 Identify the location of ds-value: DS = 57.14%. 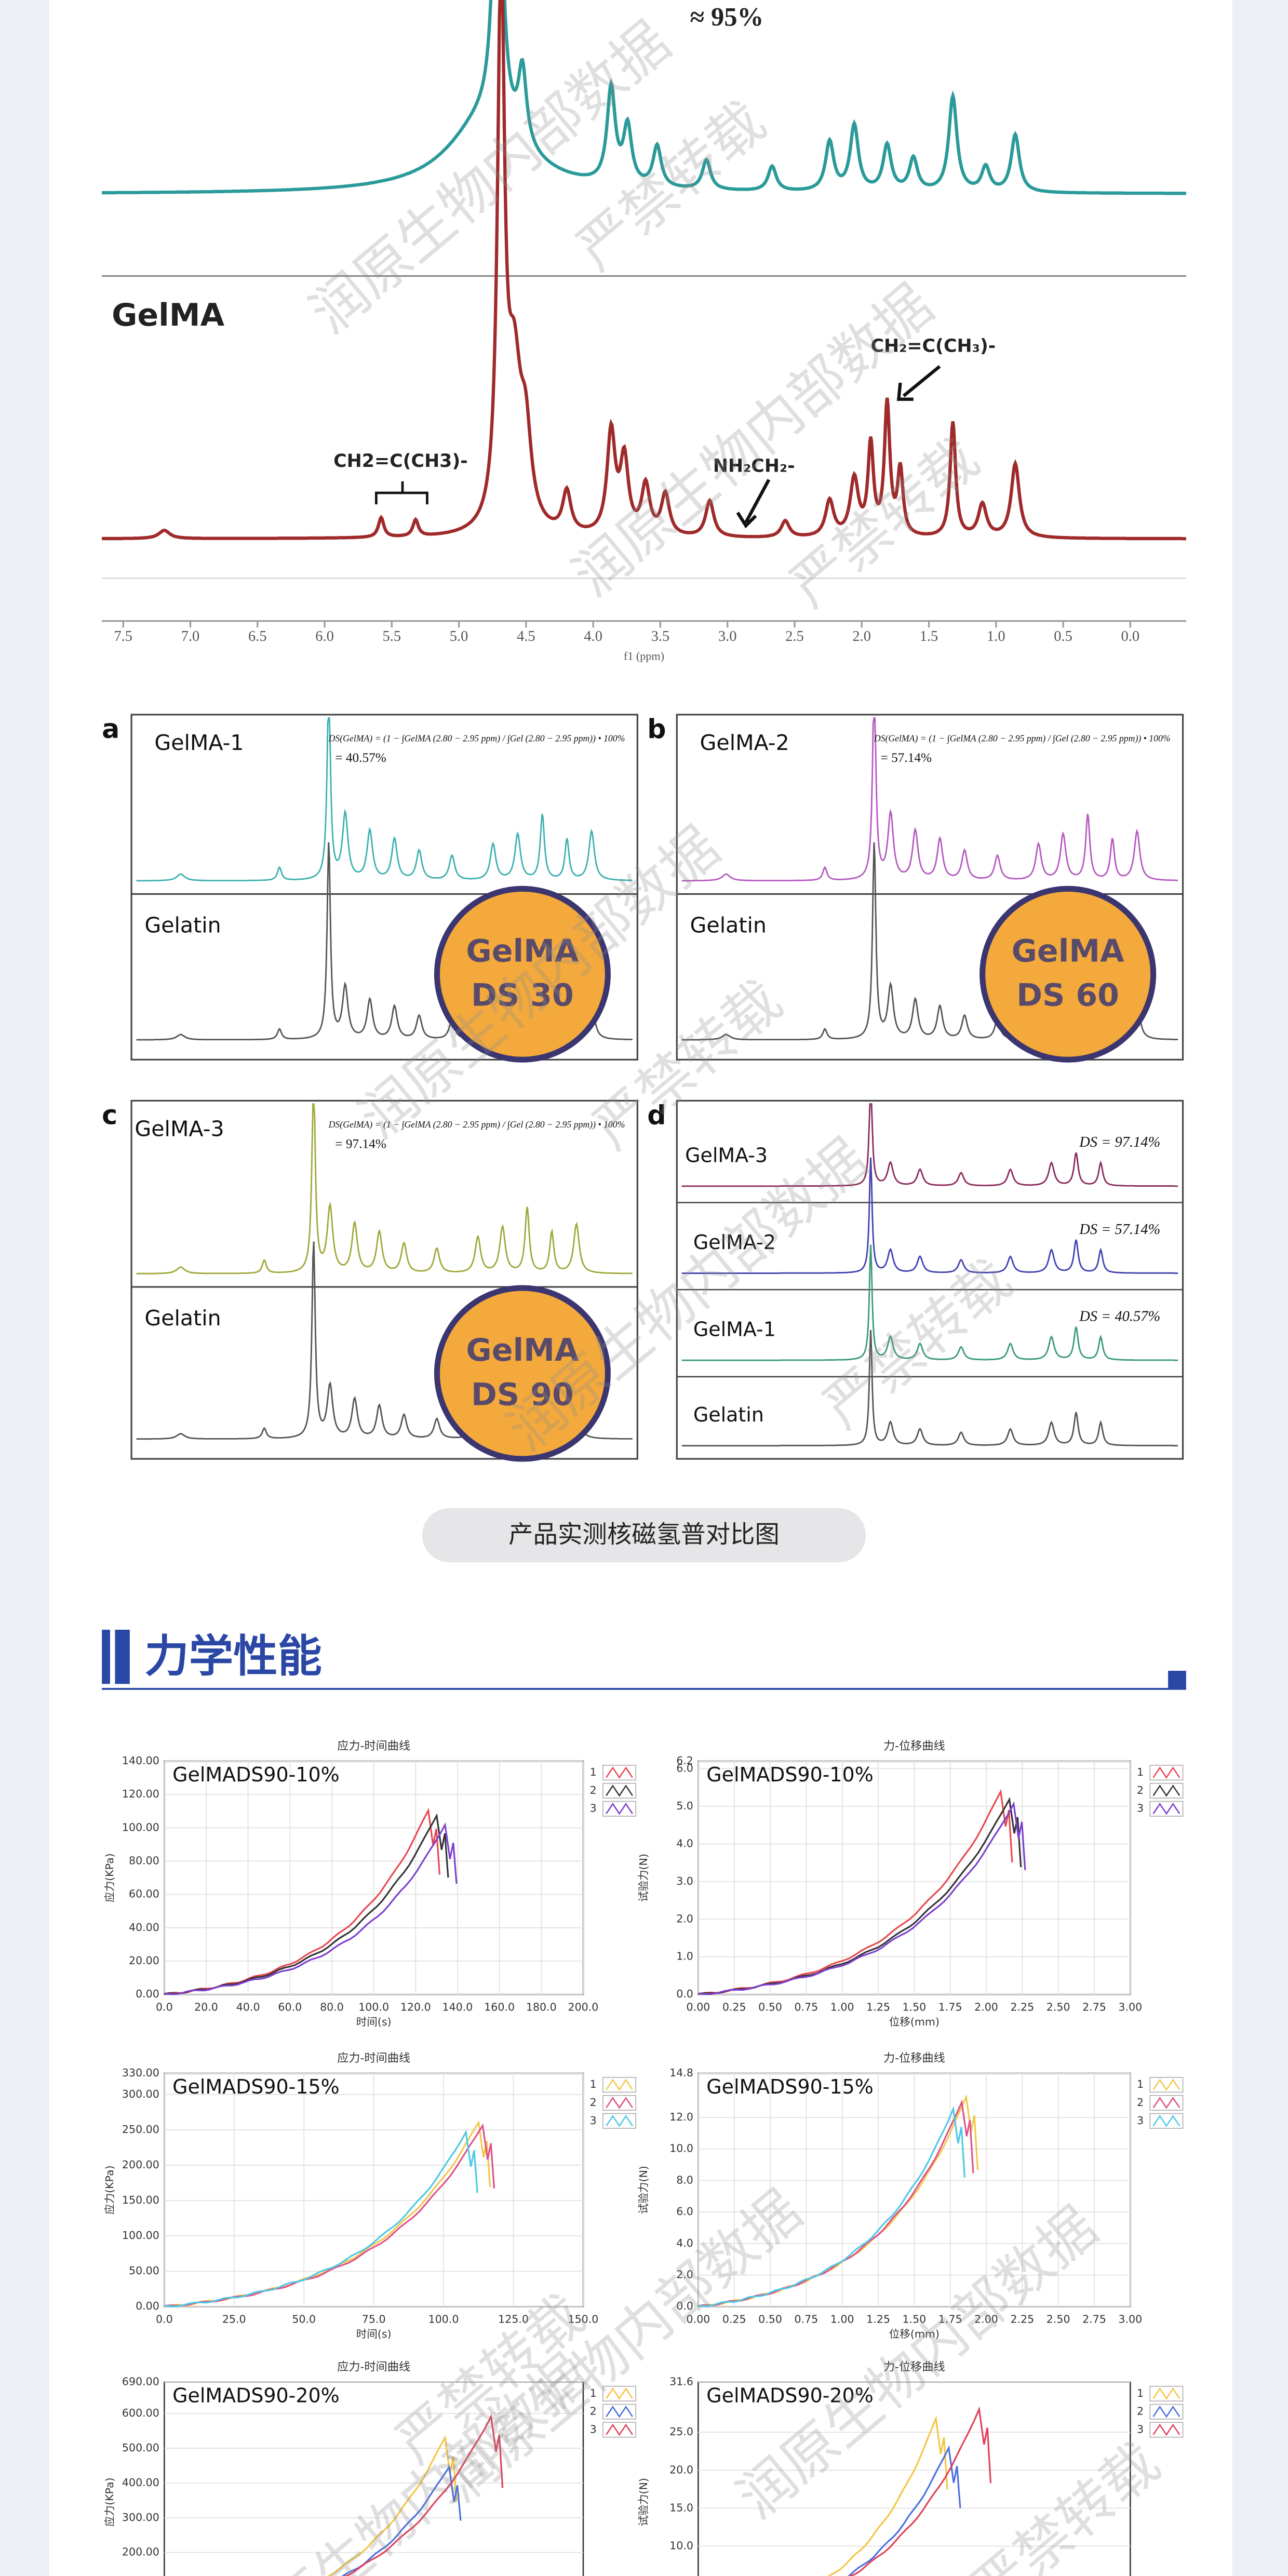
(1119, 1230).